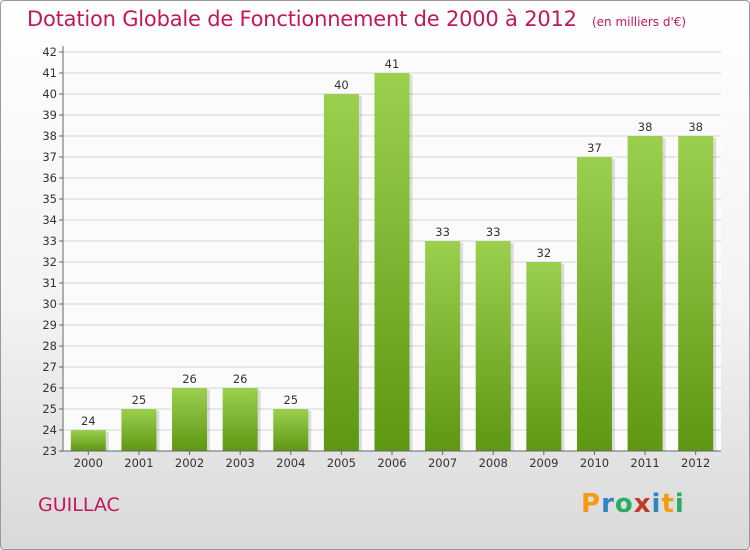  I want to click on x-tick-label: 2002, so click(189, 463).